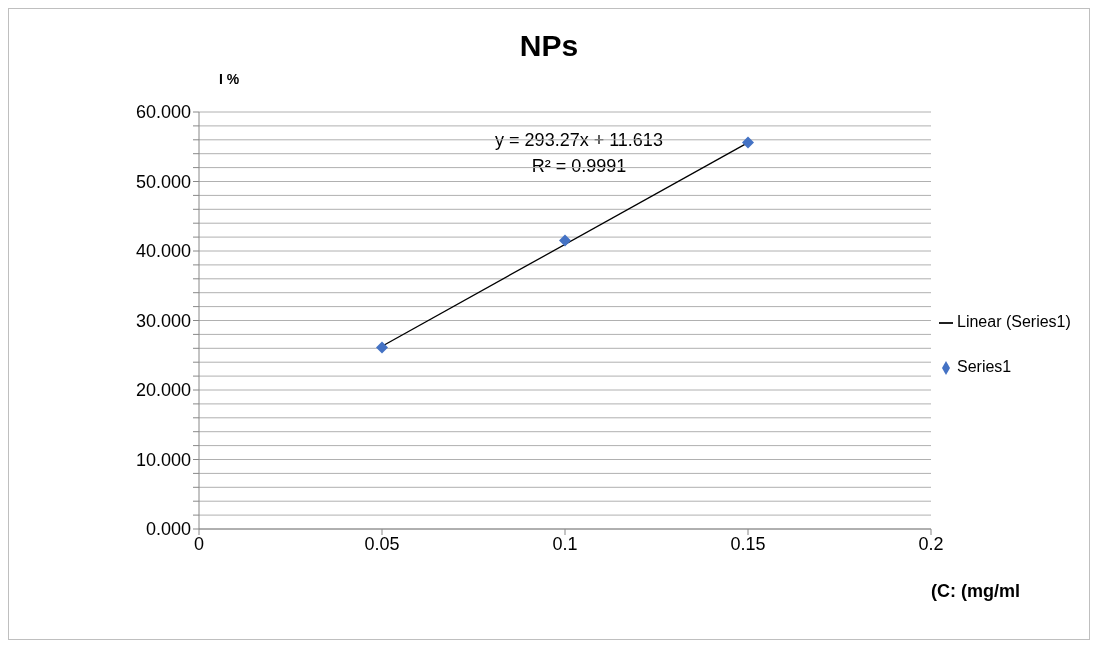 The height and width of the screenshot is (646, 1097). Describe the element at coordinates (163, 112) in the screenshot. I see `y-tick-label: 60.000` at that location.